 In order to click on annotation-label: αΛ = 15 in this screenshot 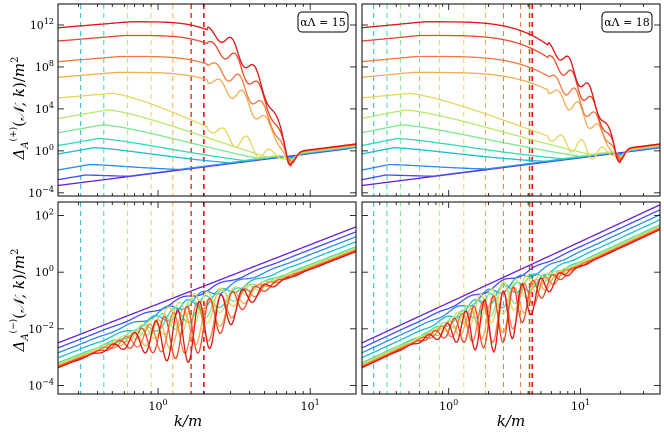, I will do `click(323, 22)`.